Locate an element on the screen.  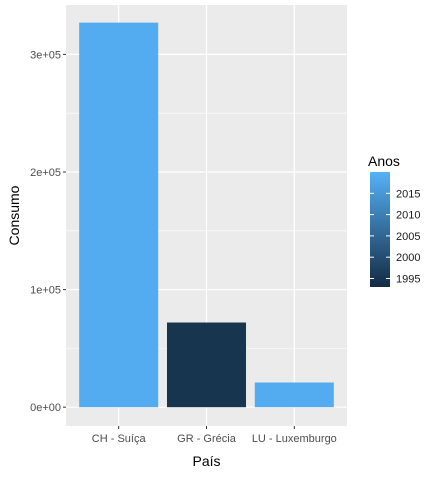
y-tick-label: 2e+05 is located at coordinates (45, 173).